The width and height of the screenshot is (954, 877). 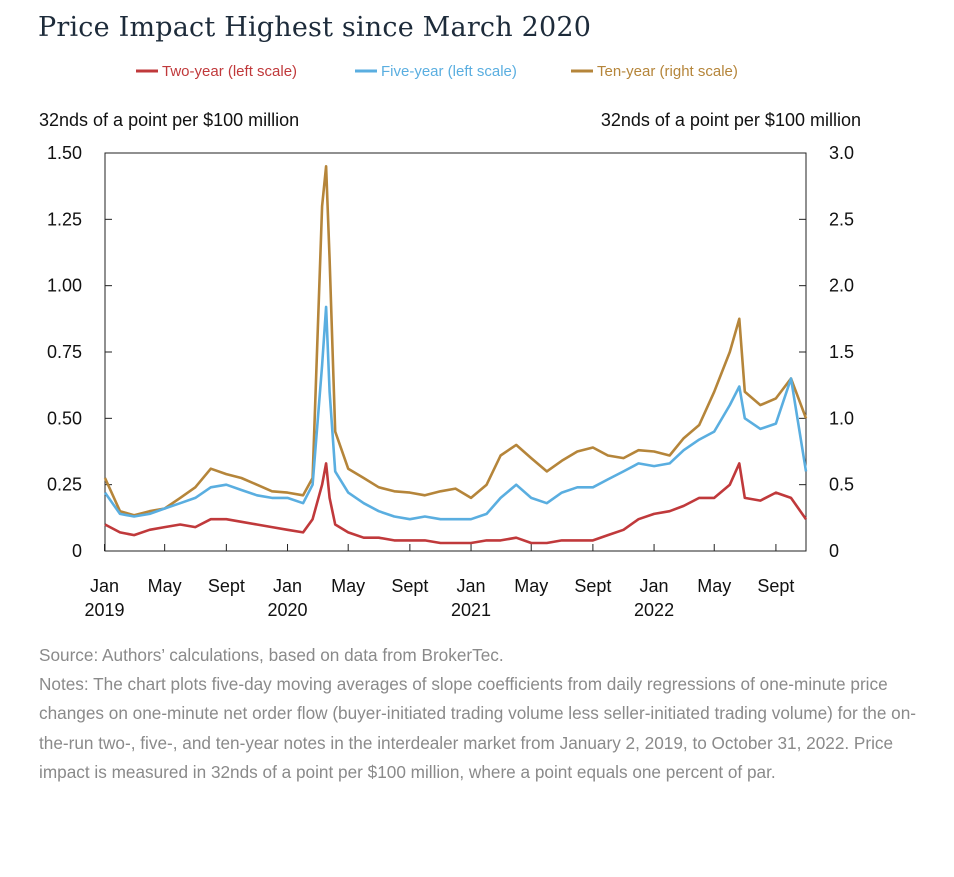 I want to click on right-tick-label: 2.0, so click(x=841, y=286).